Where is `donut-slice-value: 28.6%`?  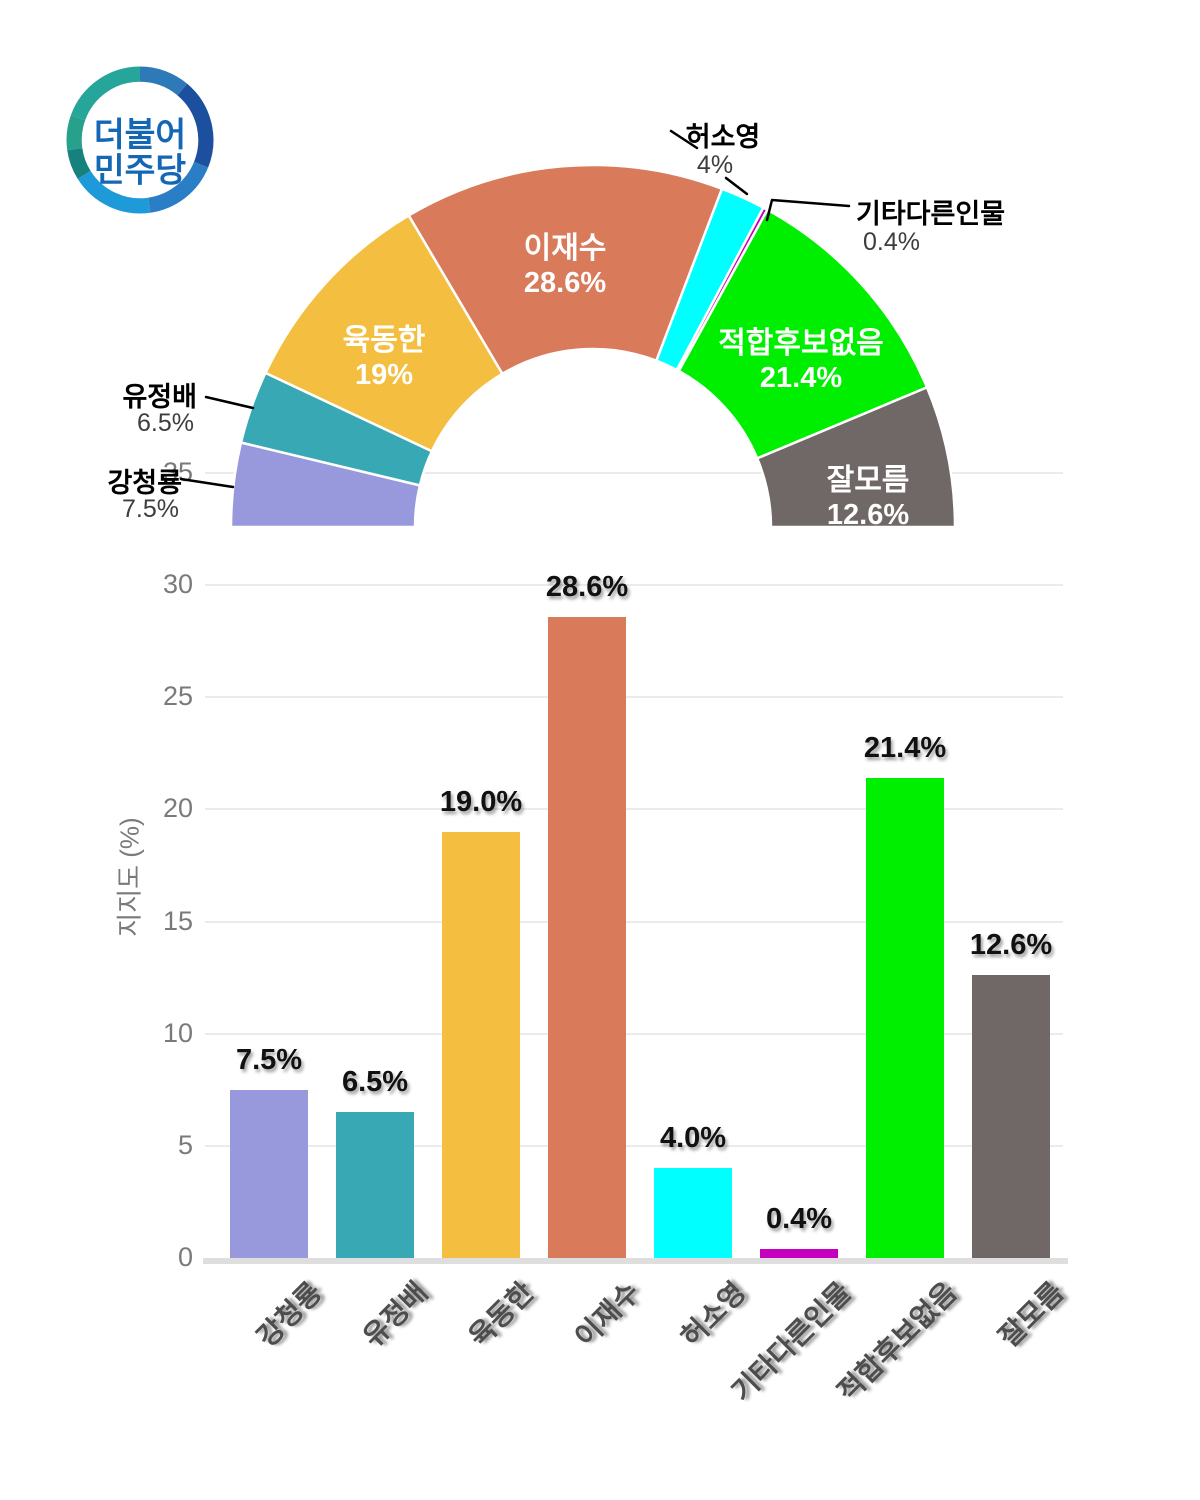 donut-slice-value: 28.6% is located at coordinates (565, 283).